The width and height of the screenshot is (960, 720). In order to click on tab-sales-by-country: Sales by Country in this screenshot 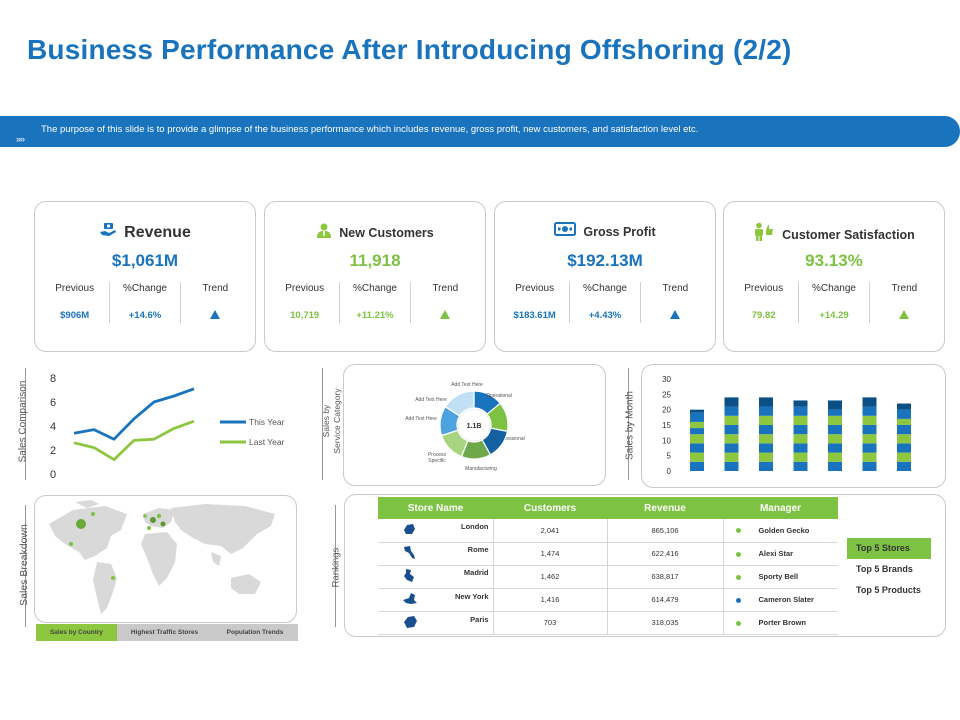, I will do `click(76, 632)`.